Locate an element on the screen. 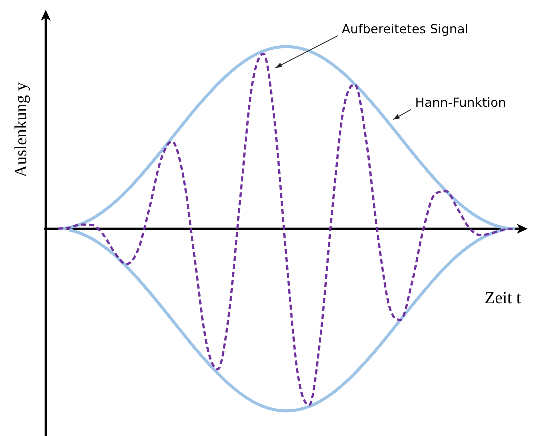 The height and width of the screenshot is (436, 541). text: Hann-Funktion is located at coordinates (460, 102).